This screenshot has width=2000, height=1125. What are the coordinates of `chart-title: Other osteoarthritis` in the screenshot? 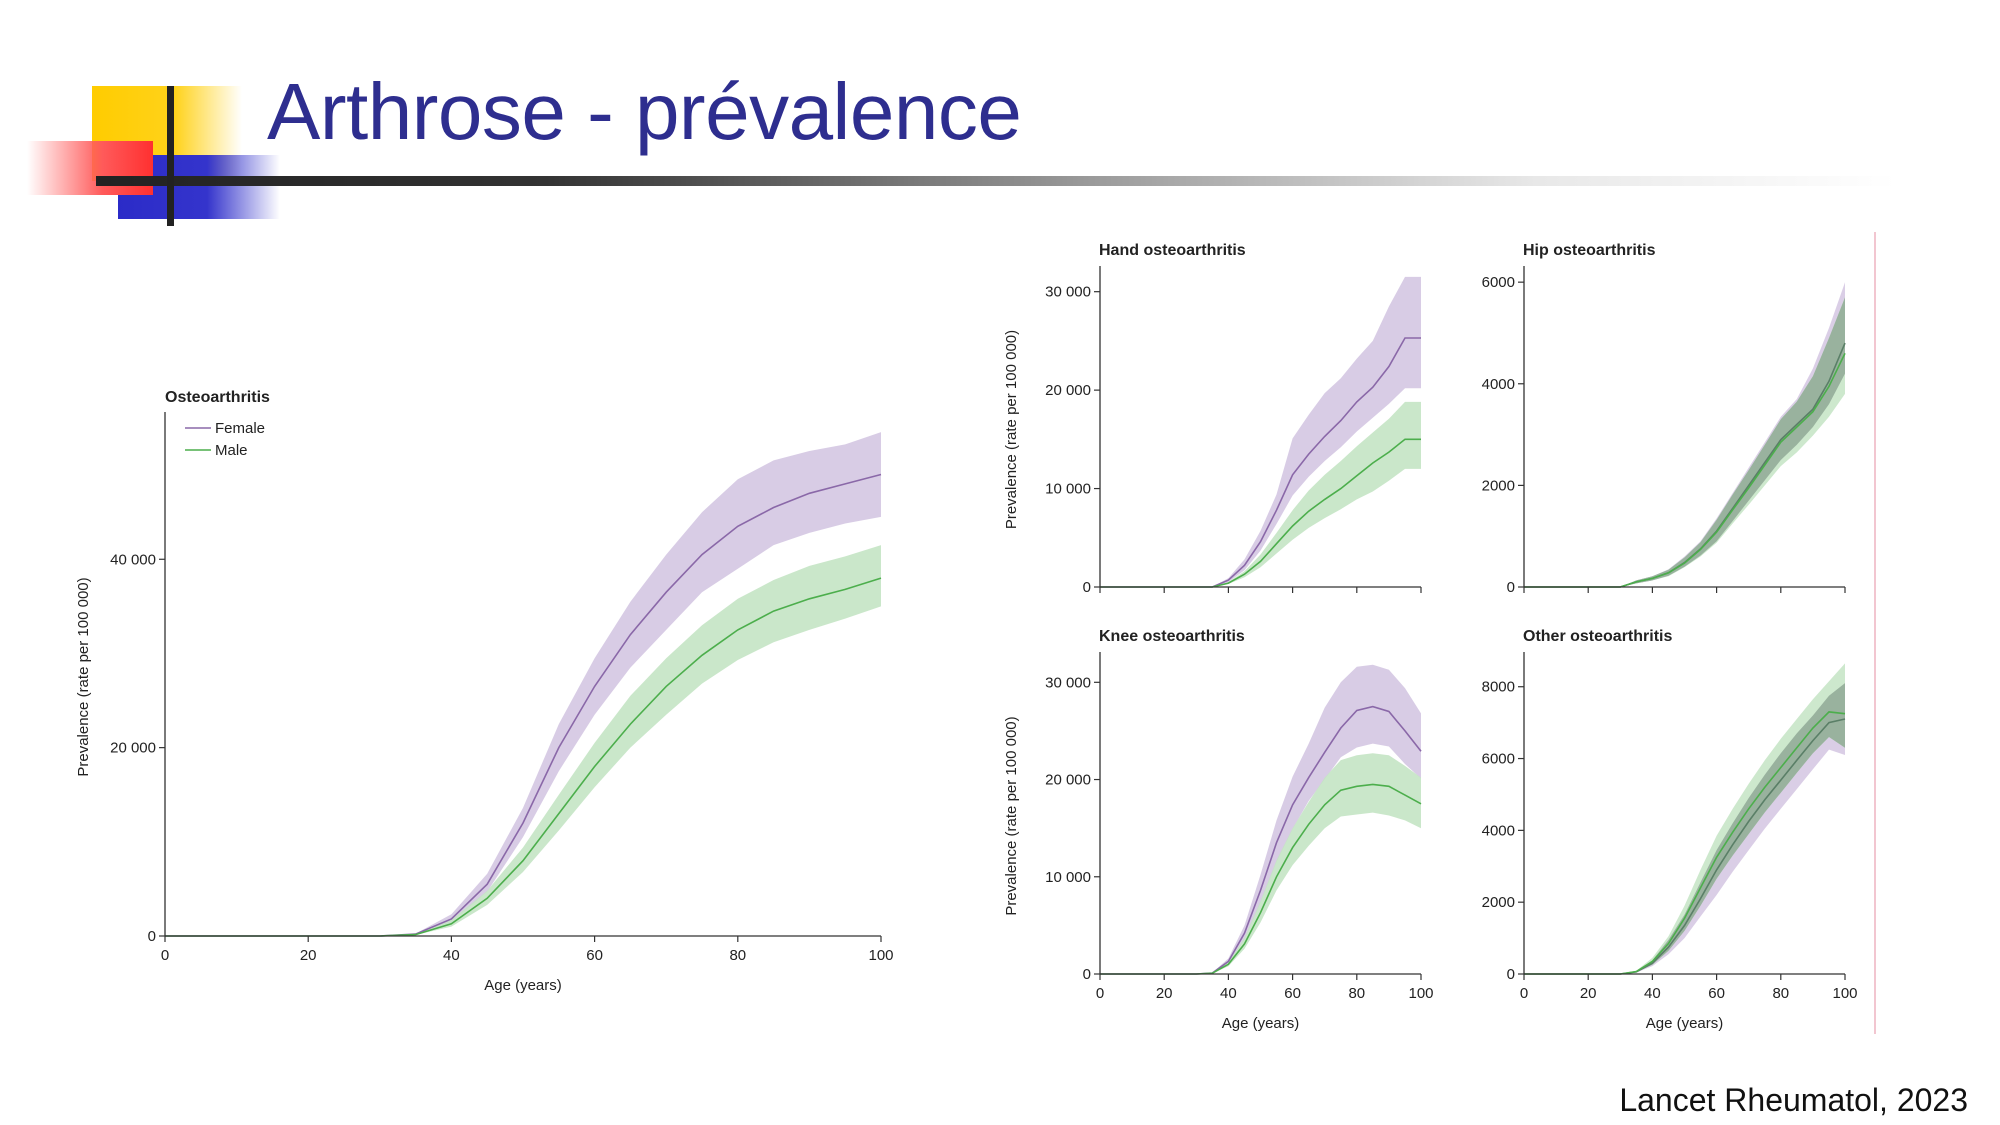 It's located at (1597, 636).